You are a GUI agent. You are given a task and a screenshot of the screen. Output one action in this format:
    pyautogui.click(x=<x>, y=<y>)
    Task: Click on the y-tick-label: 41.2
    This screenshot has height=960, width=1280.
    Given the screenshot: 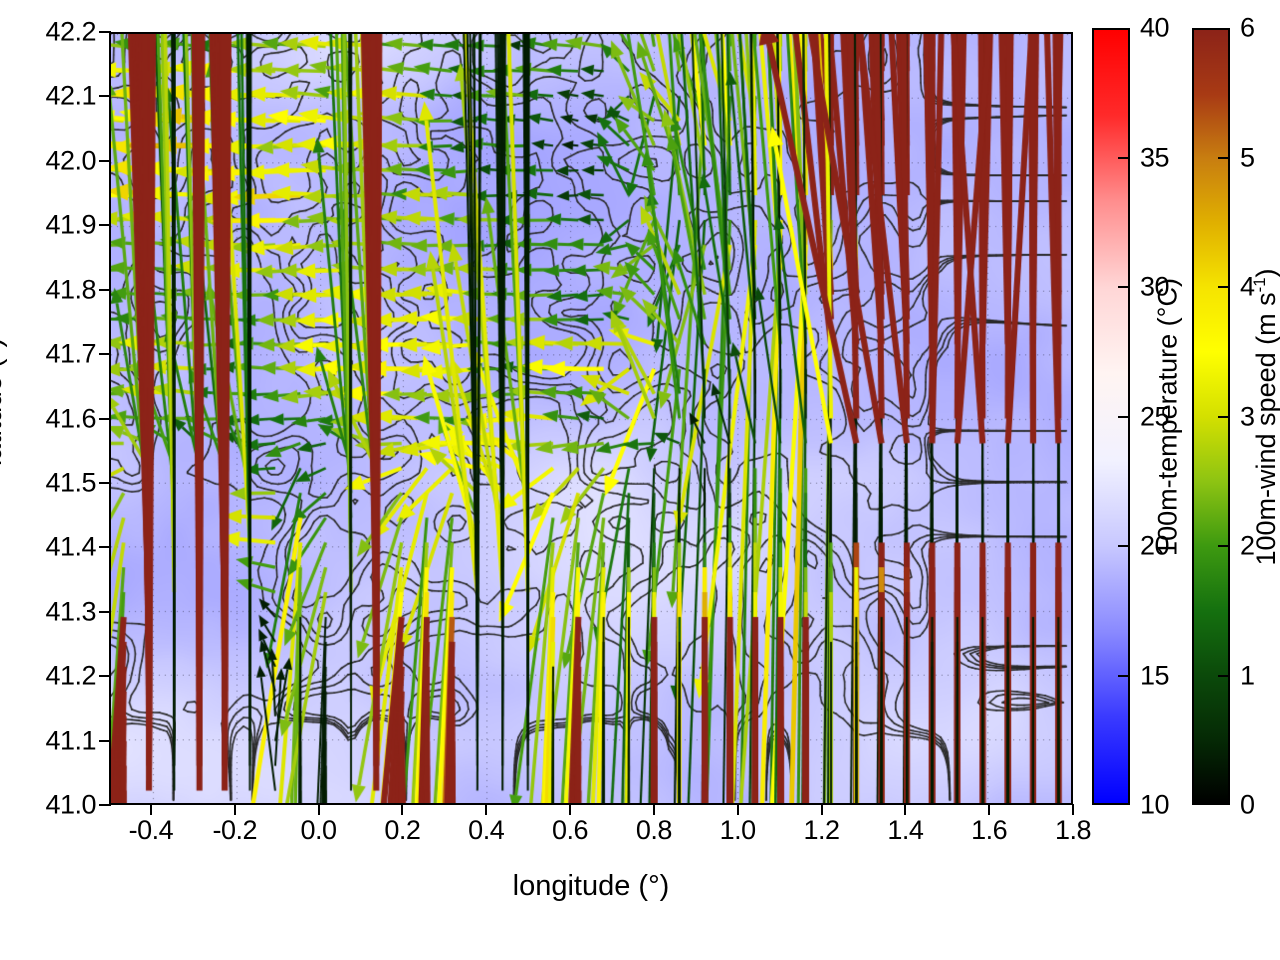 What is the action you would take?
    pyautogui.click(x=70, y=675)
    